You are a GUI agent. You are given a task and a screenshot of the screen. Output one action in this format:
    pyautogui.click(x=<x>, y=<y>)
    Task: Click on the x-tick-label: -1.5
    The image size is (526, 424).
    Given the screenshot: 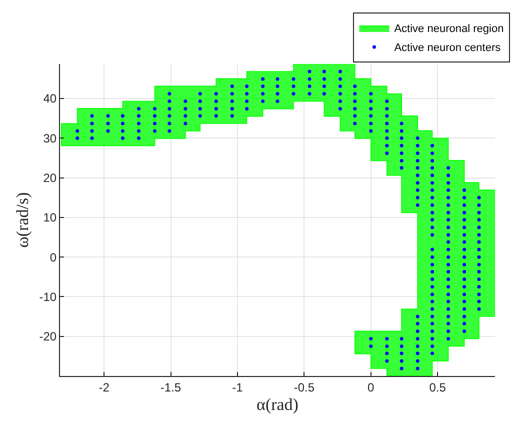 What is the action you would take?
    pyautogui.click(x=171, y=387)
    